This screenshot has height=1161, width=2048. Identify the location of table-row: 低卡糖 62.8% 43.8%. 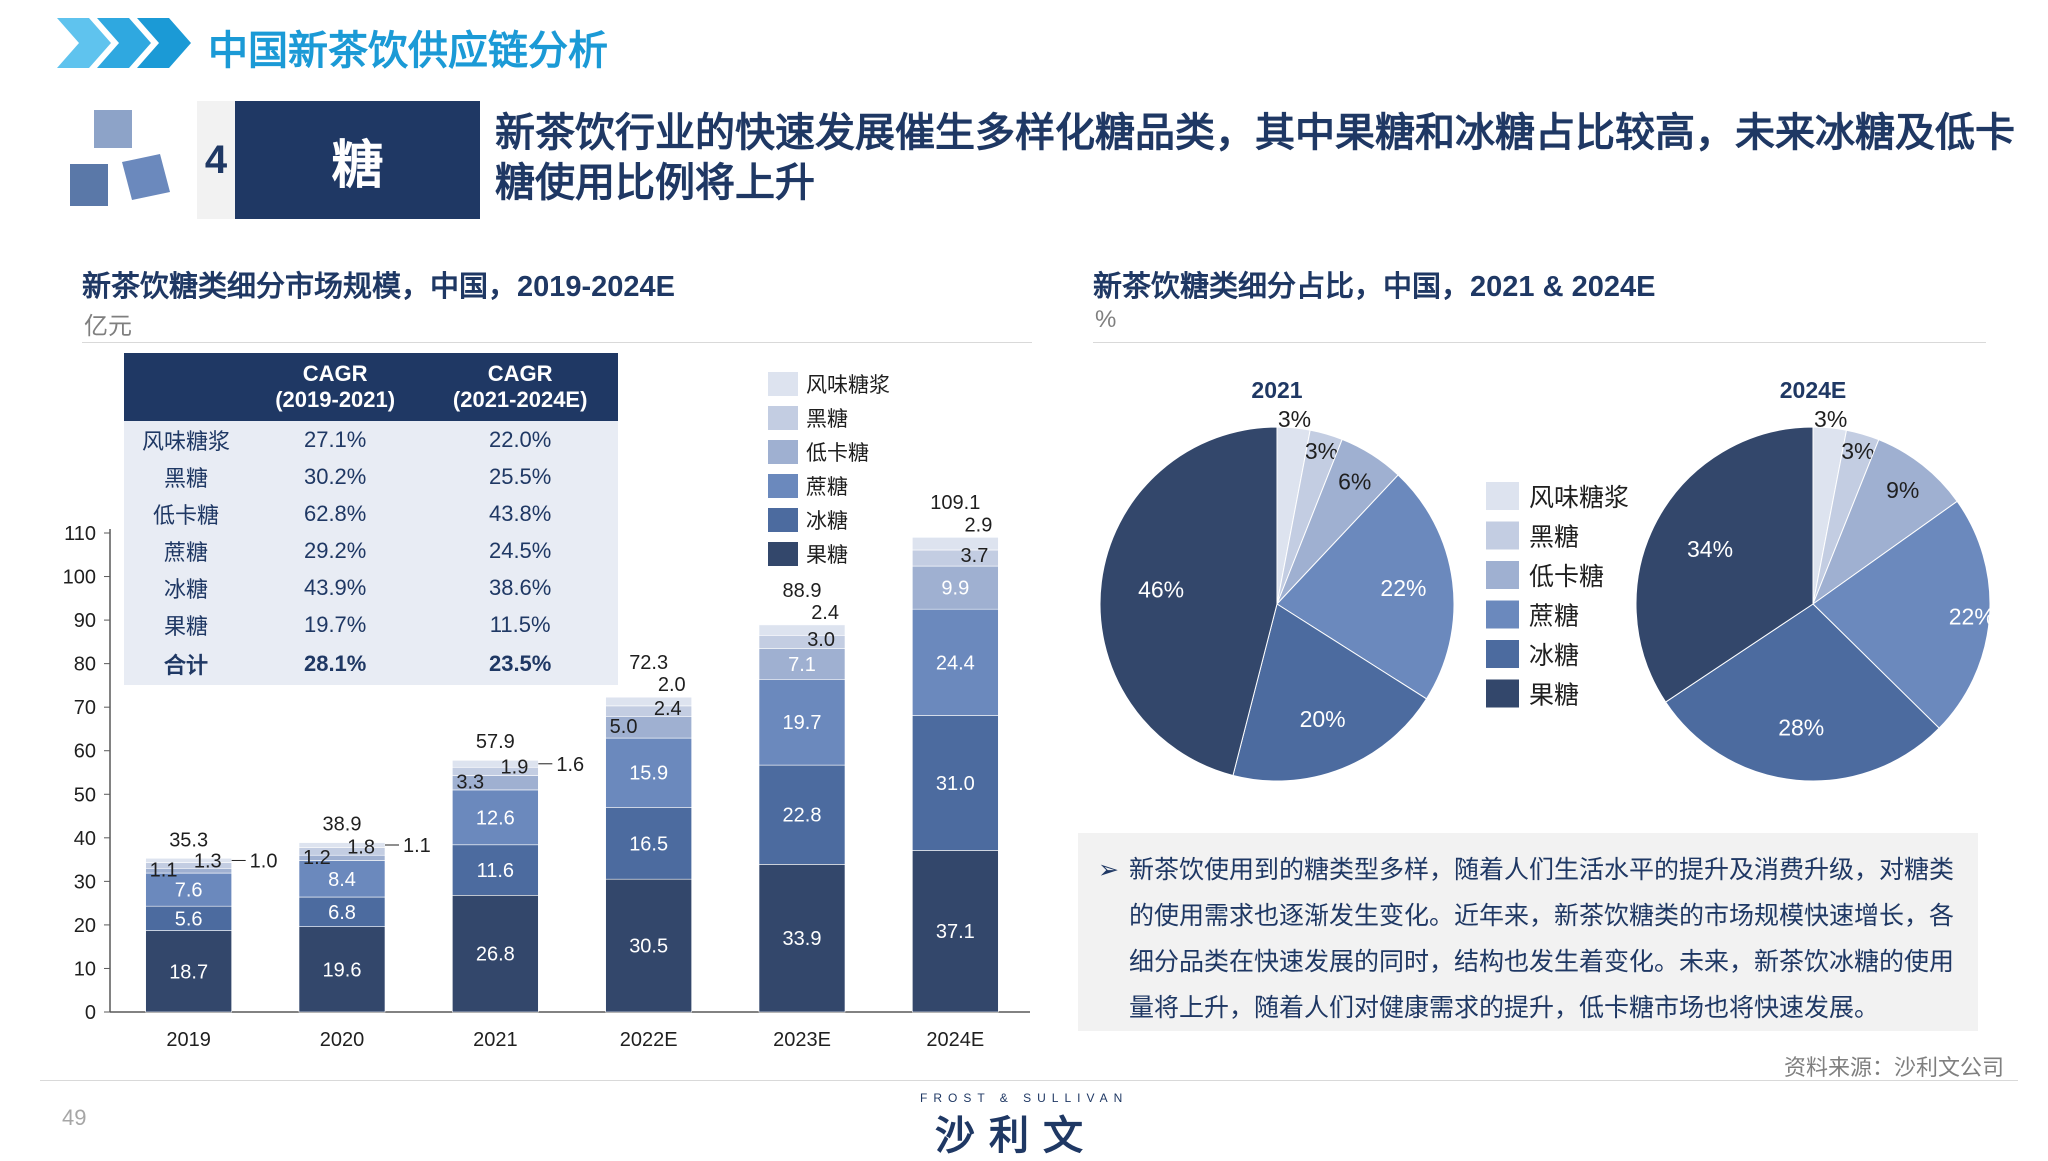
(371, 513).